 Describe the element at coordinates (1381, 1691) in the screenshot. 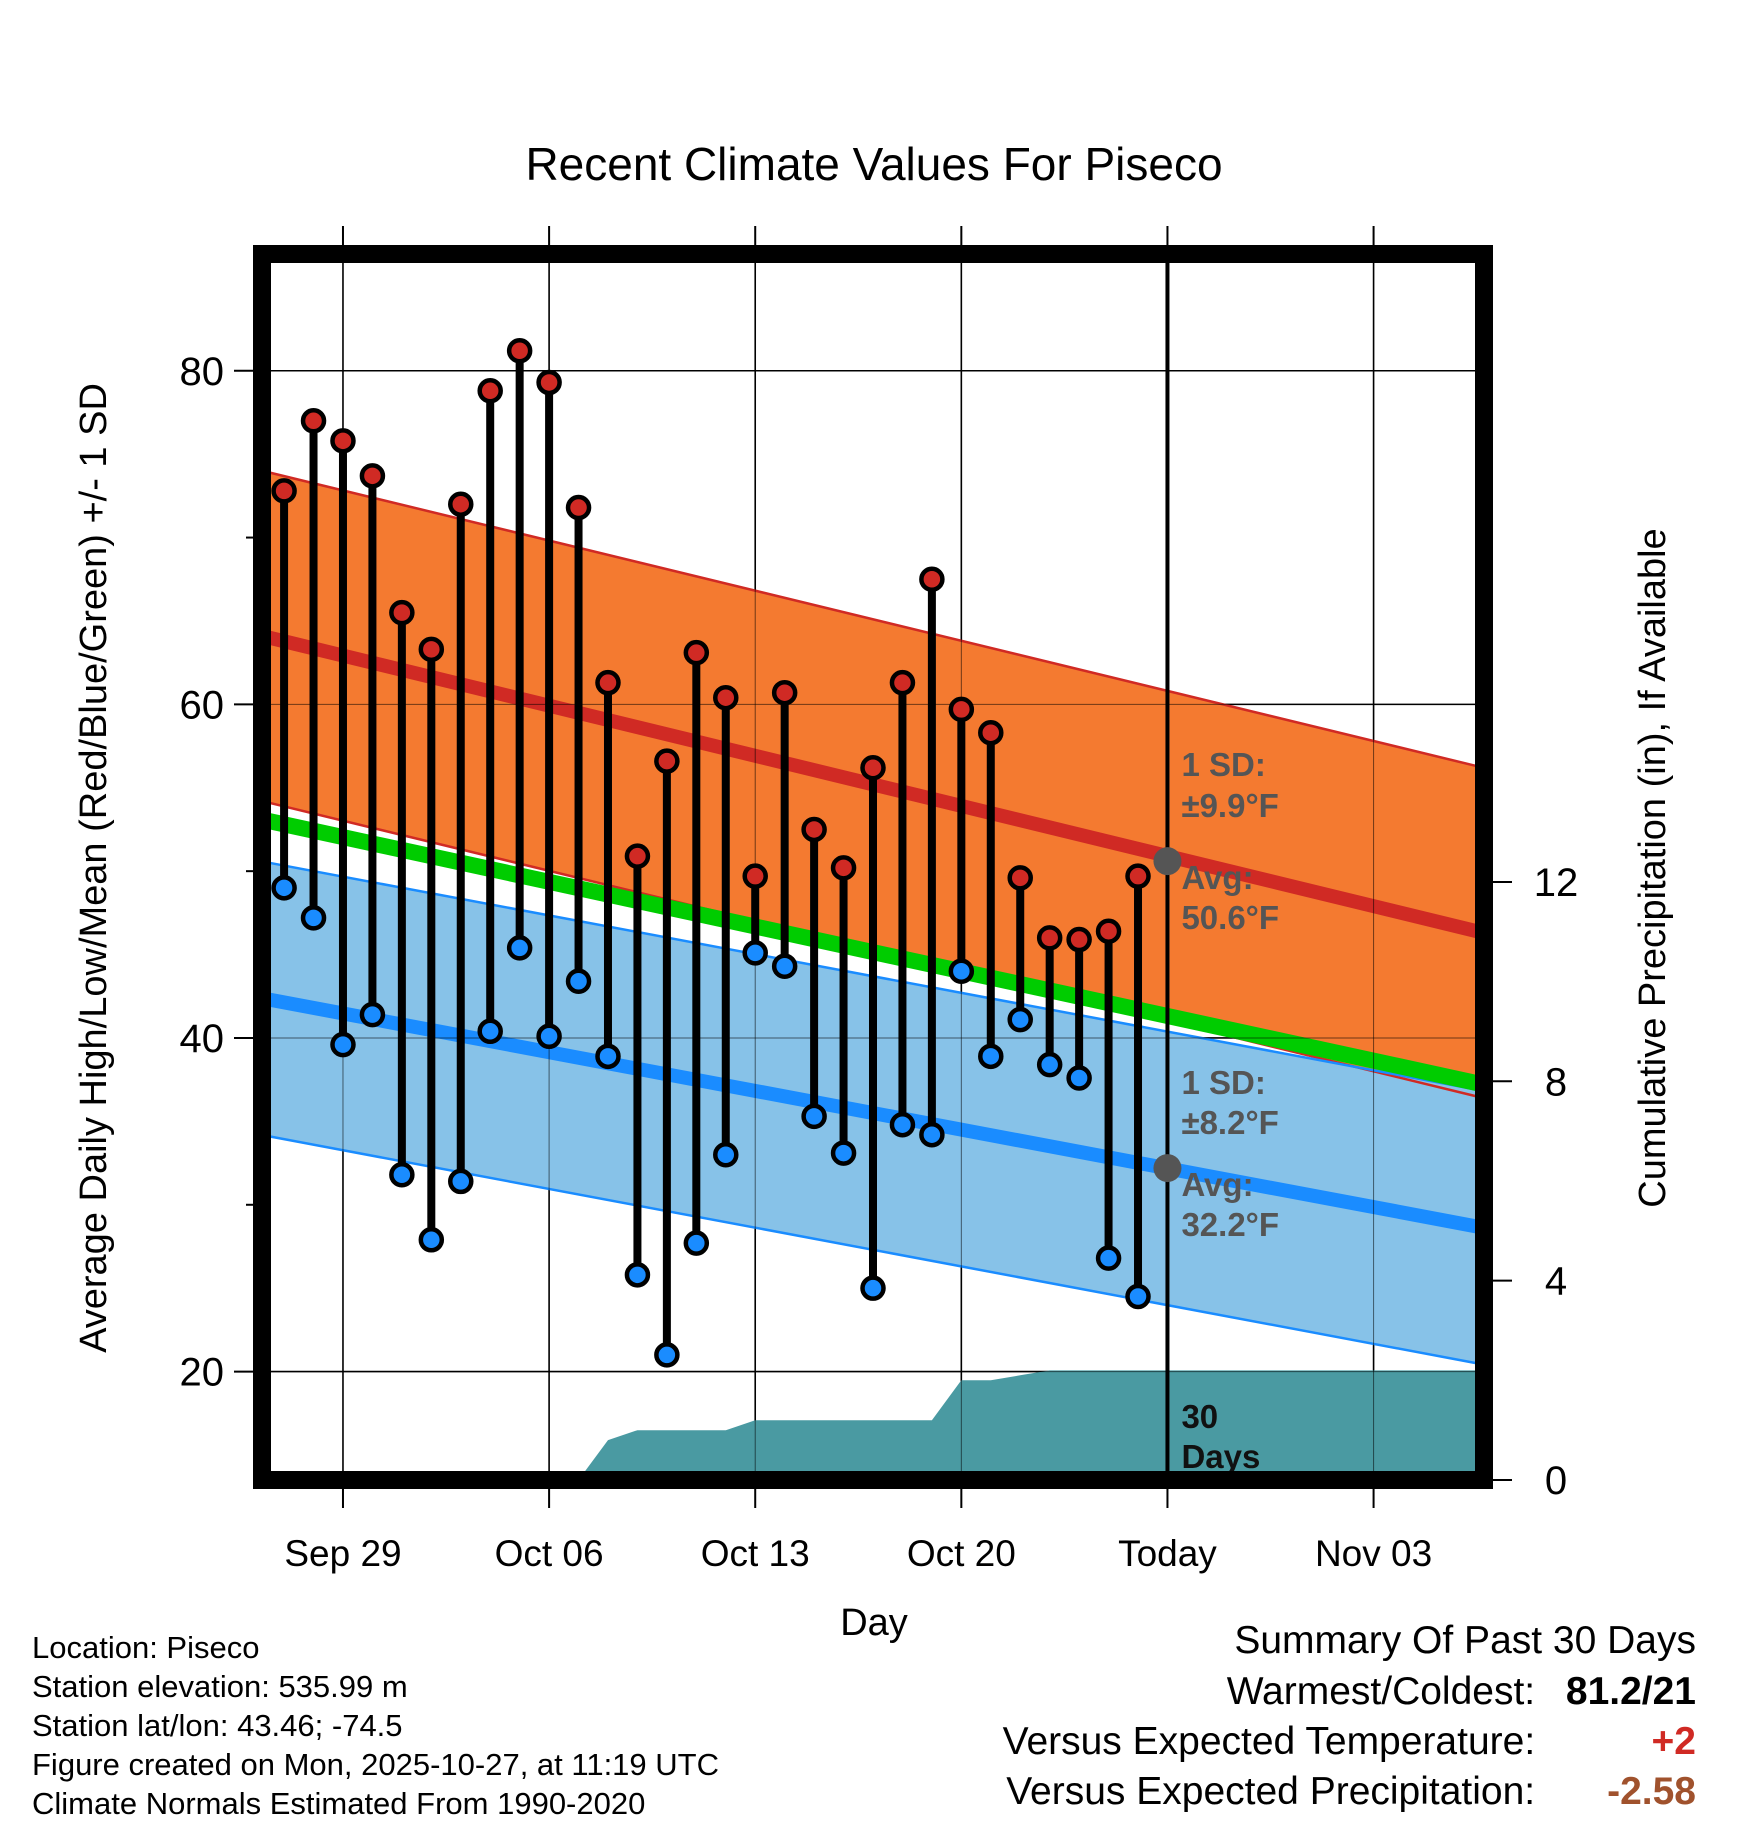

I see `warmest-label: Warmest/Coldest:` at that location.